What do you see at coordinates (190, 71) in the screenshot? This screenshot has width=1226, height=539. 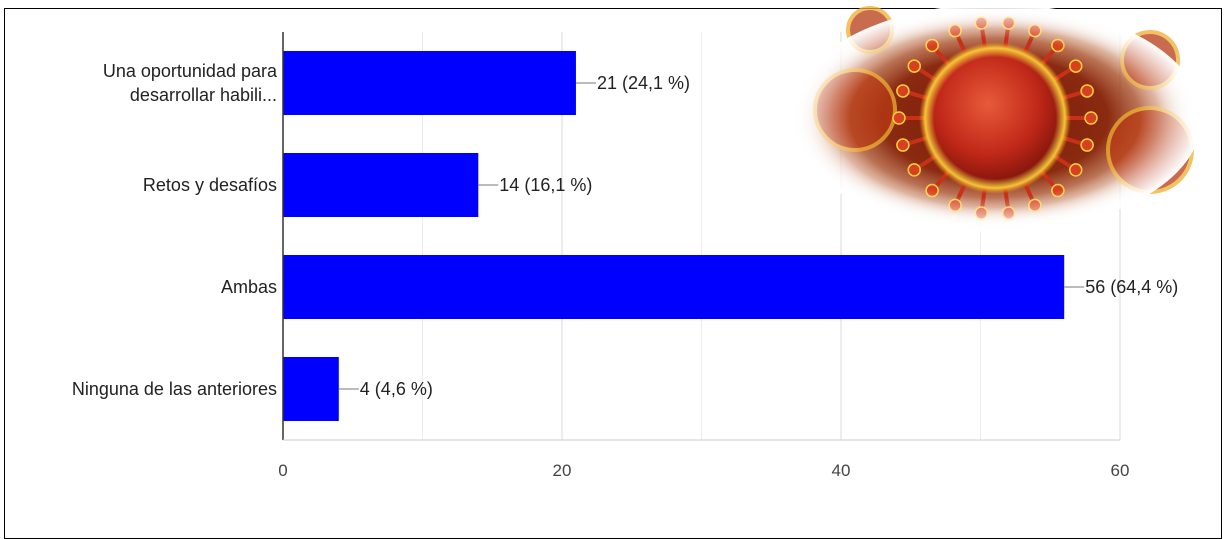 I see `category-label: Una oportunidad para` at bounding box center [190, 71].